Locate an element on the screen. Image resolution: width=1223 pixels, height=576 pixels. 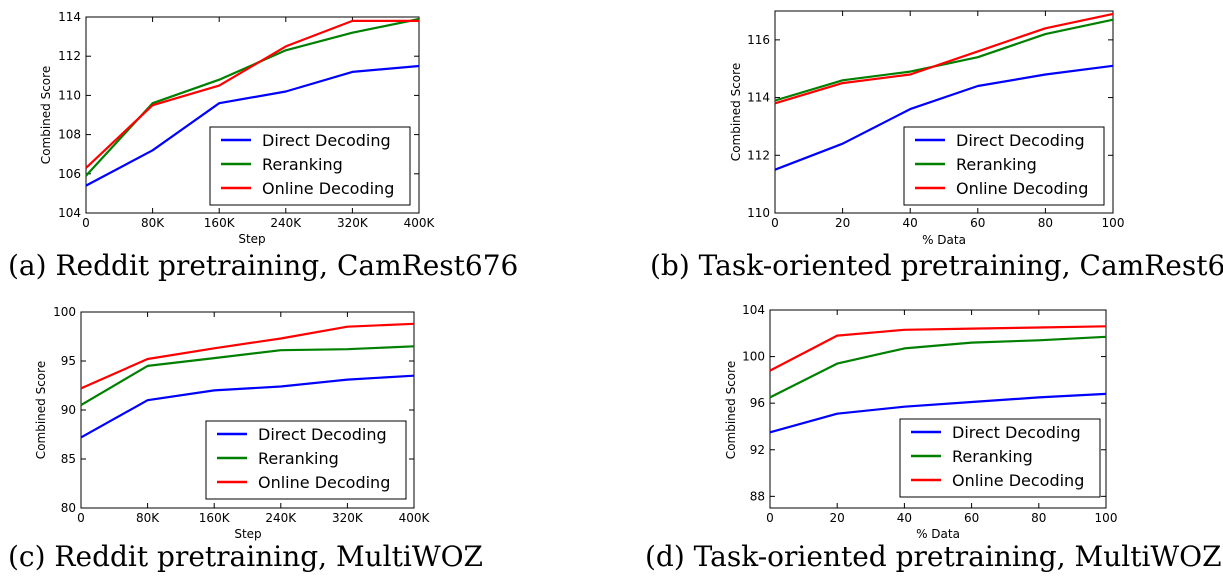
y-ticks: 88 92 96 100 104 is located at coordinates (924, 403).